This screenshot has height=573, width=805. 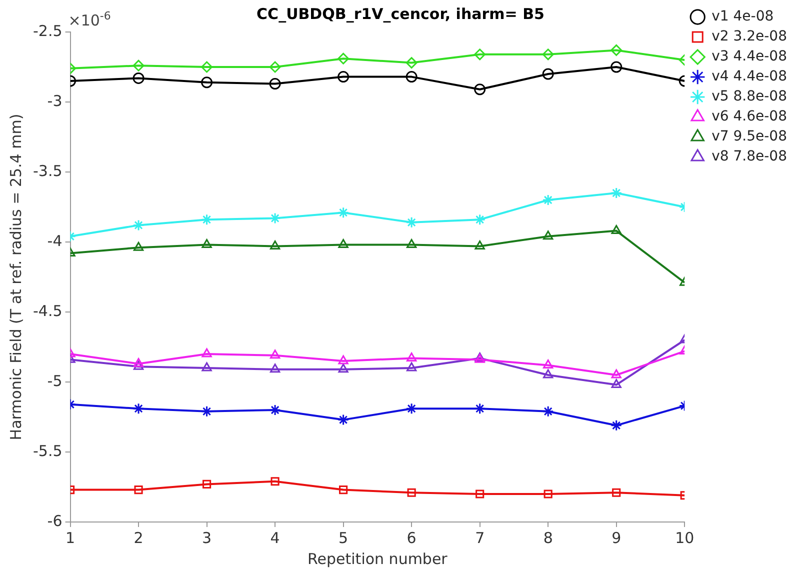 I want to click on y-tick-label: -5, so click(x=54, y=381).